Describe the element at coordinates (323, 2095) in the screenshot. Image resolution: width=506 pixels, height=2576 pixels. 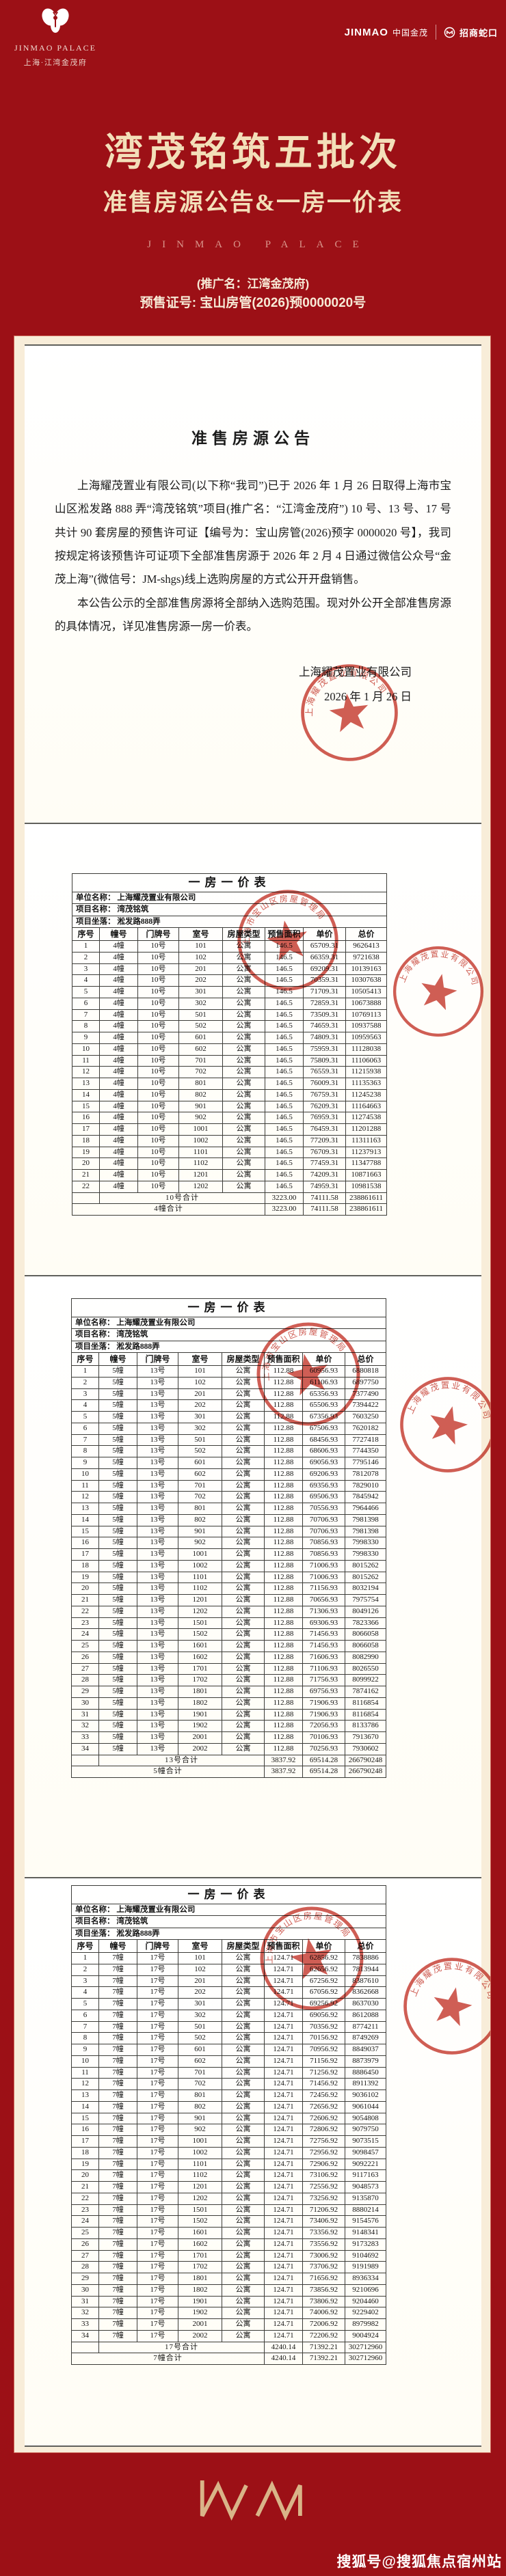
I see `table-cell: 72456.92` at that location.